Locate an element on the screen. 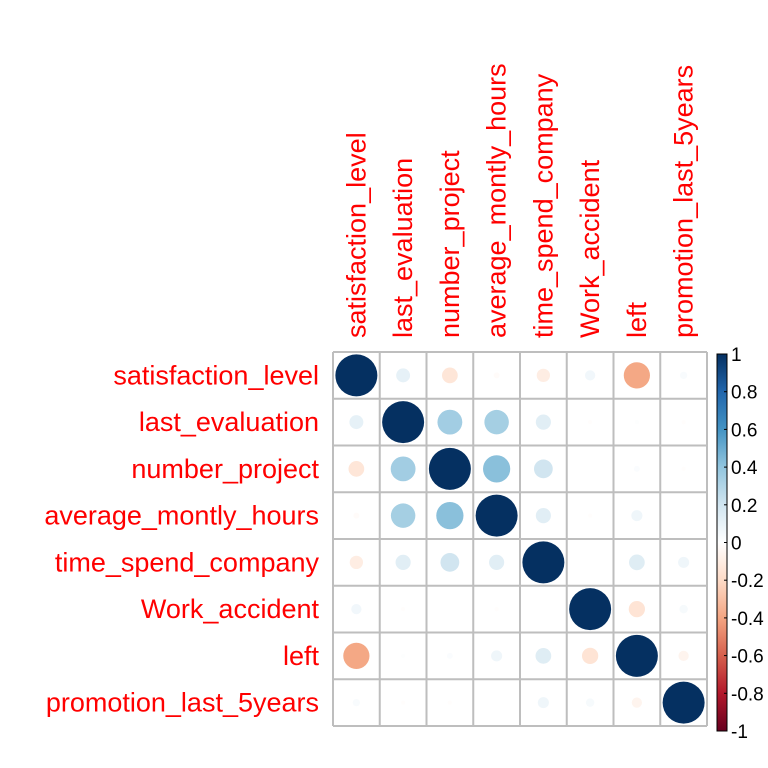  row-label-average_montly_hours: average_montly_hours is located at coordinates (181, 516).